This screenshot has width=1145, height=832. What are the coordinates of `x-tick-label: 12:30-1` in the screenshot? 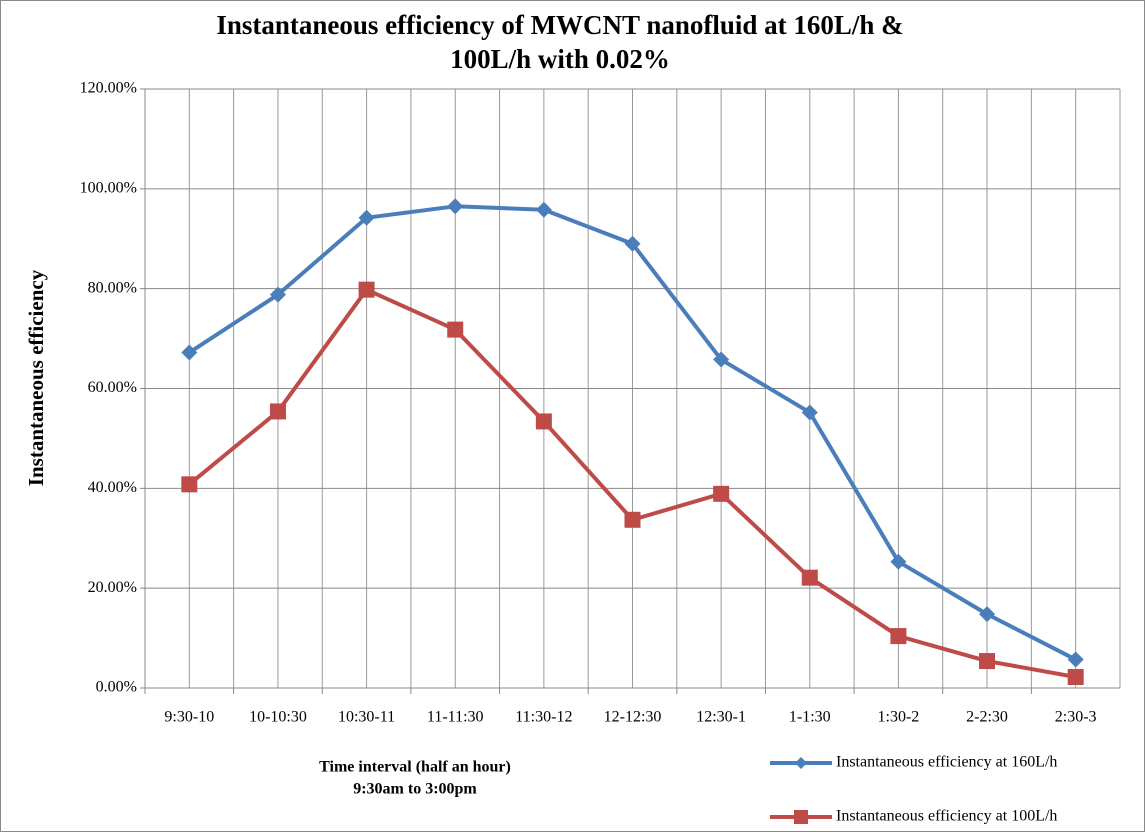 It's located at (721, 717).